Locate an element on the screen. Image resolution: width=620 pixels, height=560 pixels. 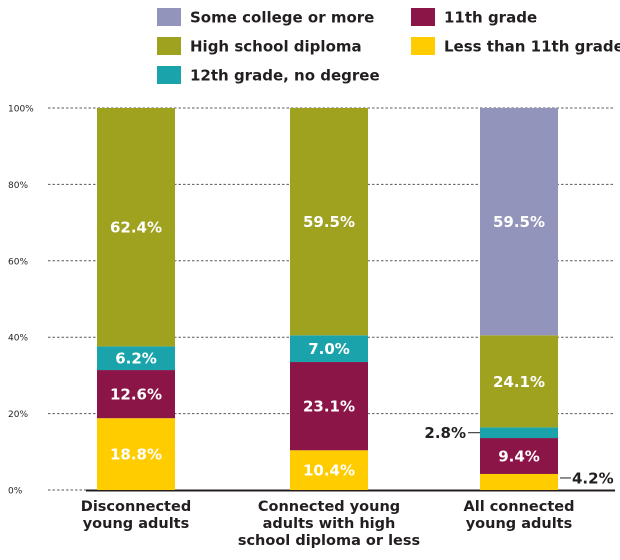
bar-disconnected-young-adults: 18.8% 12.6% 6.2% 62.4% is located at coordinates (136, 299).